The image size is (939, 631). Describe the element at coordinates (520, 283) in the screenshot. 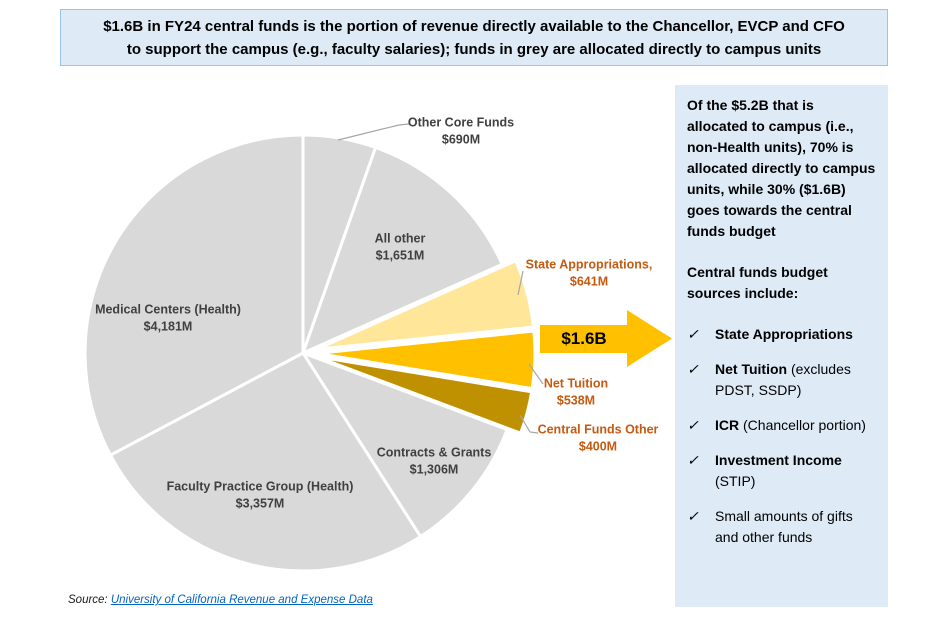

I see `leader-state-appropriations` at that location.